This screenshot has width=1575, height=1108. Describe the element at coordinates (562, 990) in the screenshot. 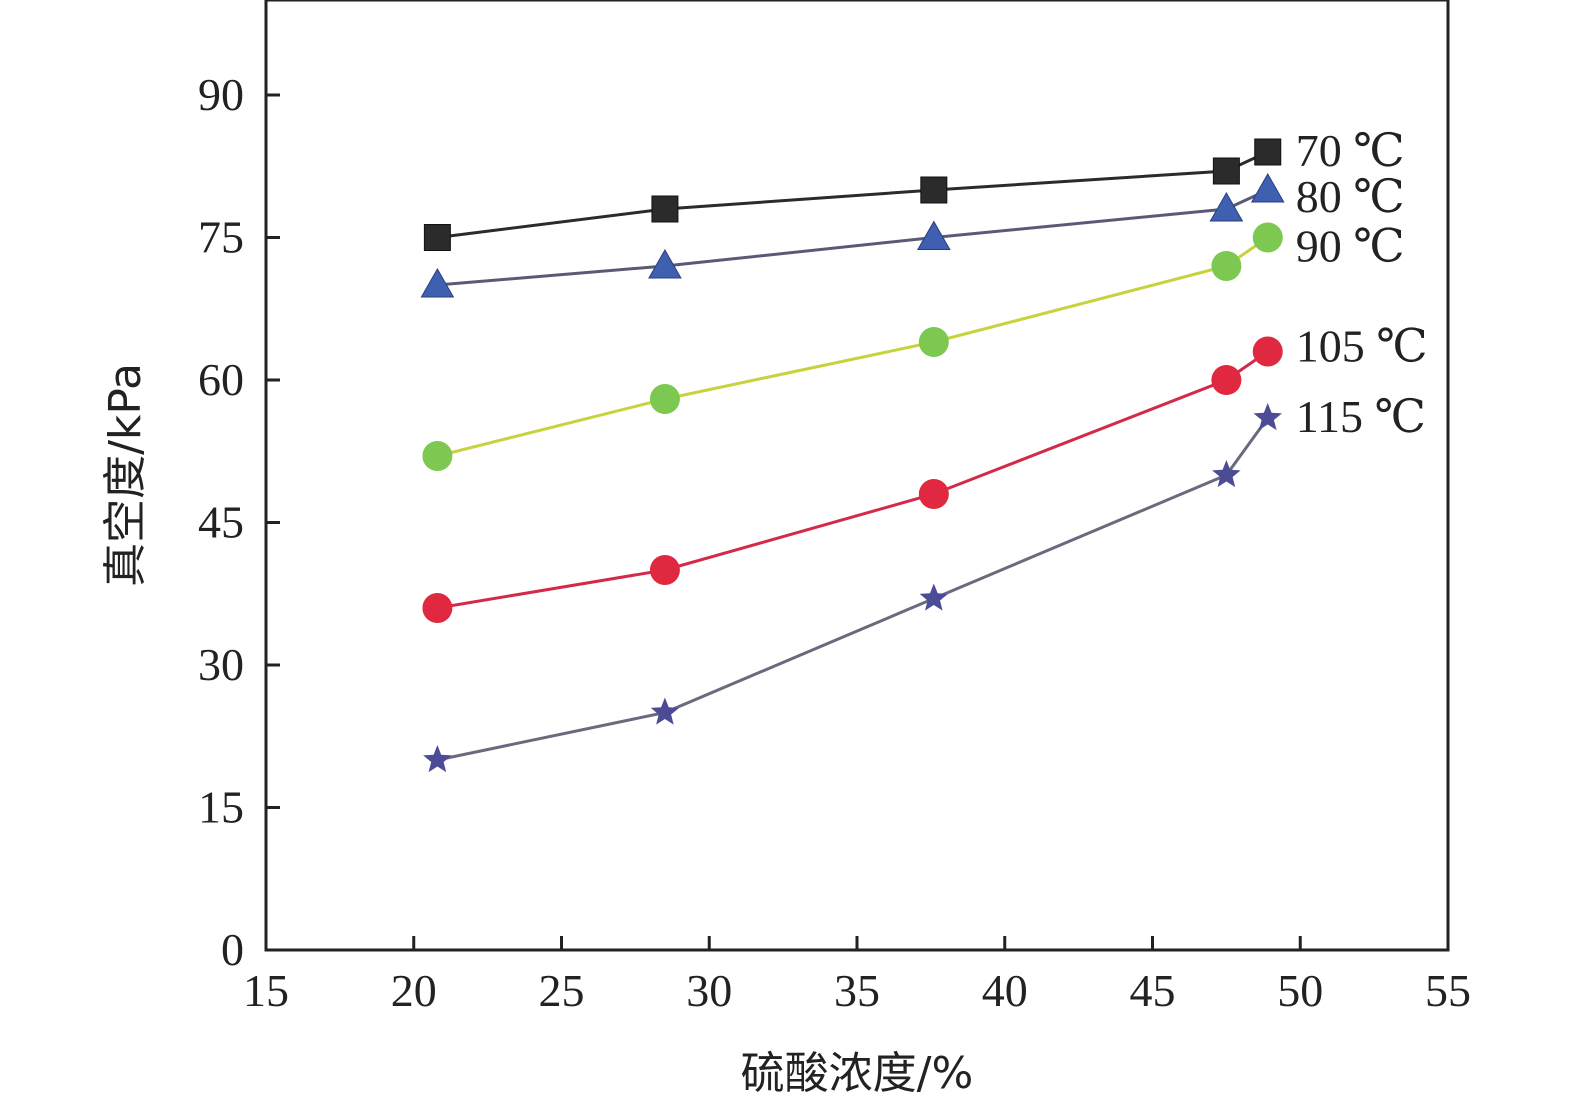

I see `x-tick-label: 25` at that location.